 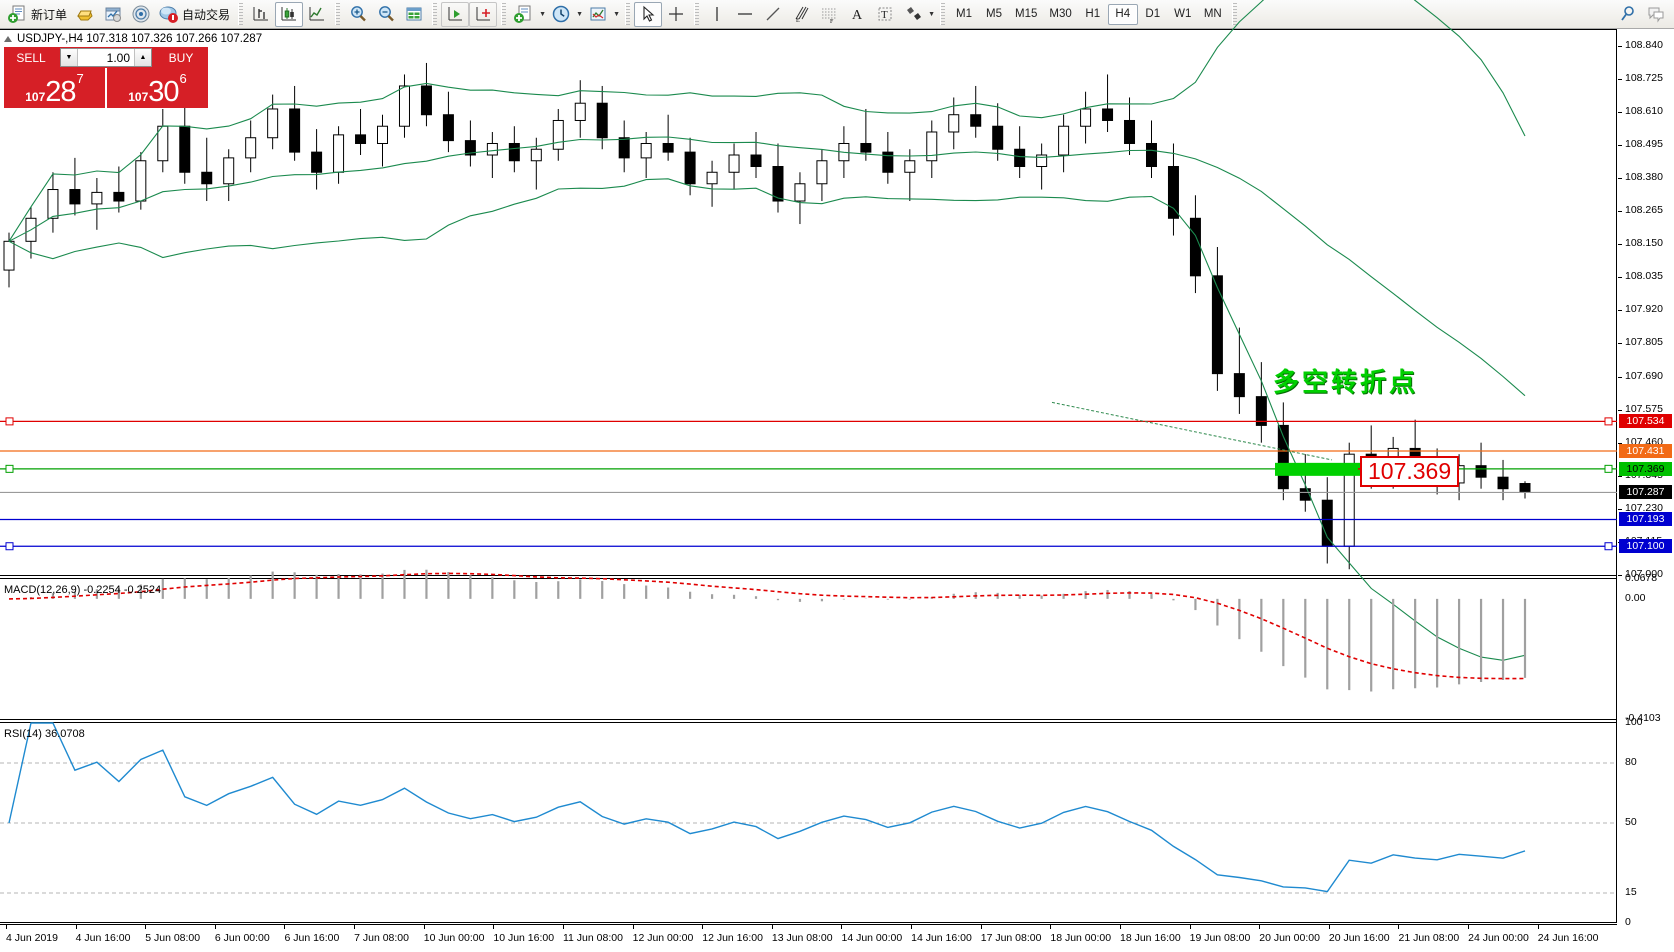 I want to click on autotrading-icon, so click(x=169, y=14).